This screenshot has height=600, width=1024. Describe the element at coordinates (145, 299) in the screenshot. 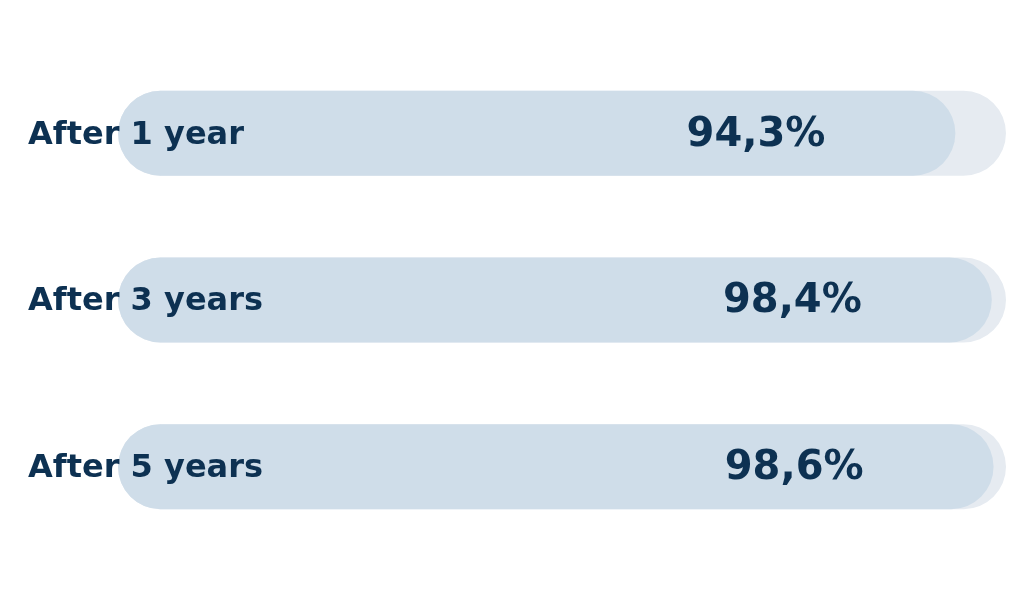

I see `y-tick-label: After 3 years` at that location.